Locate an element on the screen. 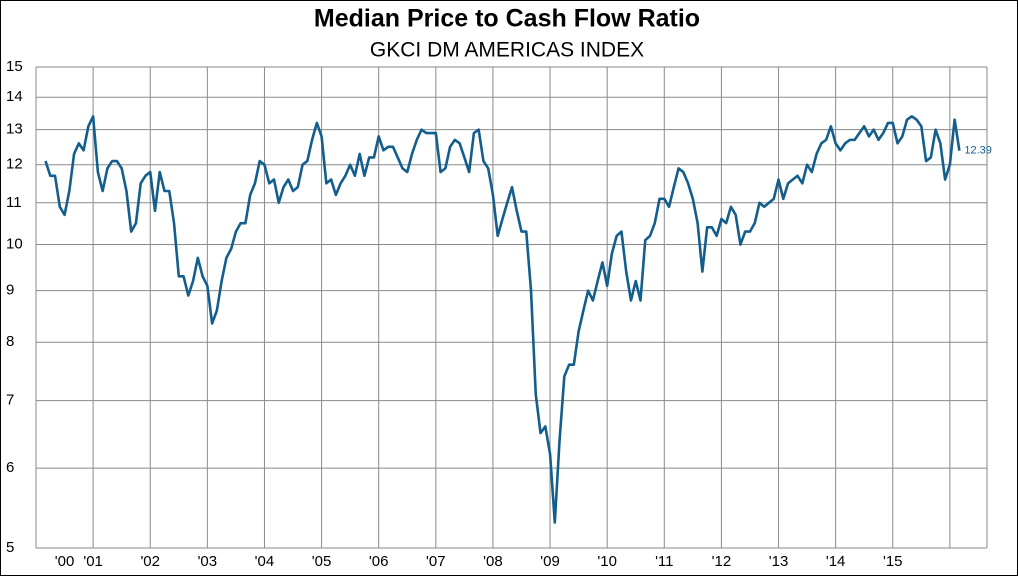  x-tick-label: '05 is located at coordinates (322, 561).